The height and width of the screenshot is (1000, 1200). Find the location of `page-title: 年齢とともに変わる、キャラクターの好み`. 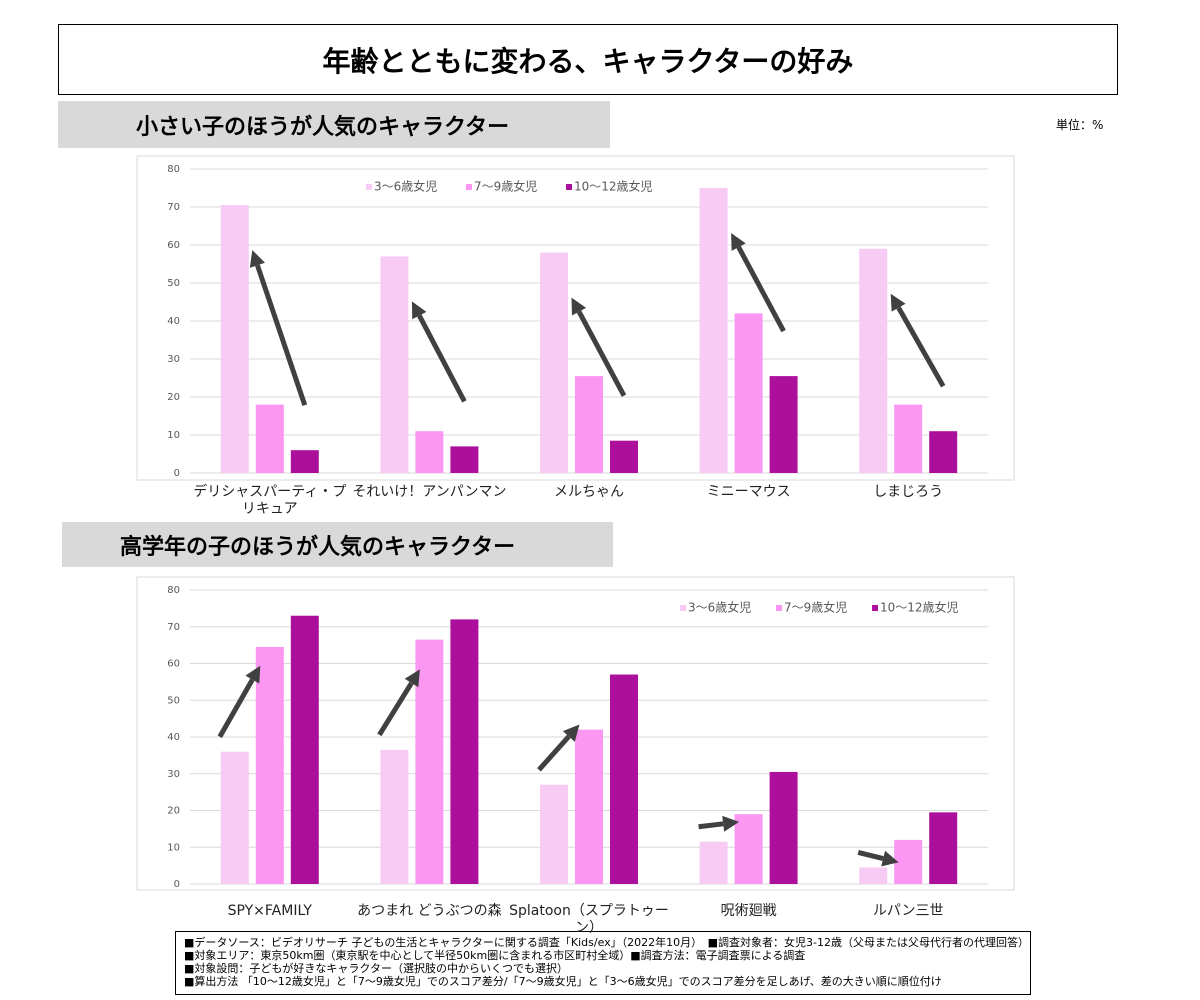

page-title: 年齢とともに変わる、キャラクターの好み is located at coordinates (588, 59).